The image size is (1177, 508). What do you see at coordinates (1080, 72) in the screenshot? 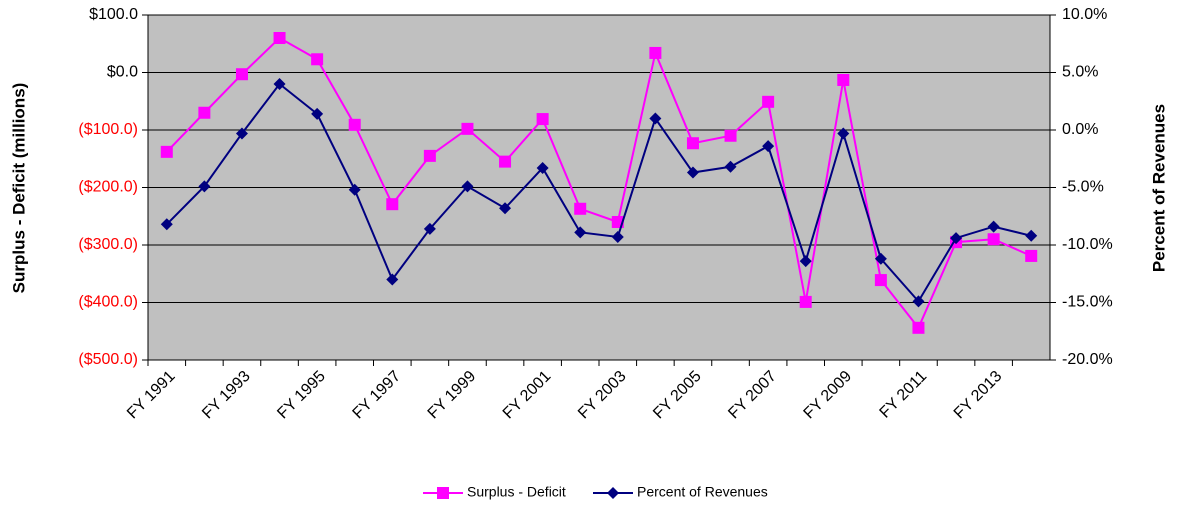
I see `y2-tick-label: 5.0%` at bounding box center [1080, 72].